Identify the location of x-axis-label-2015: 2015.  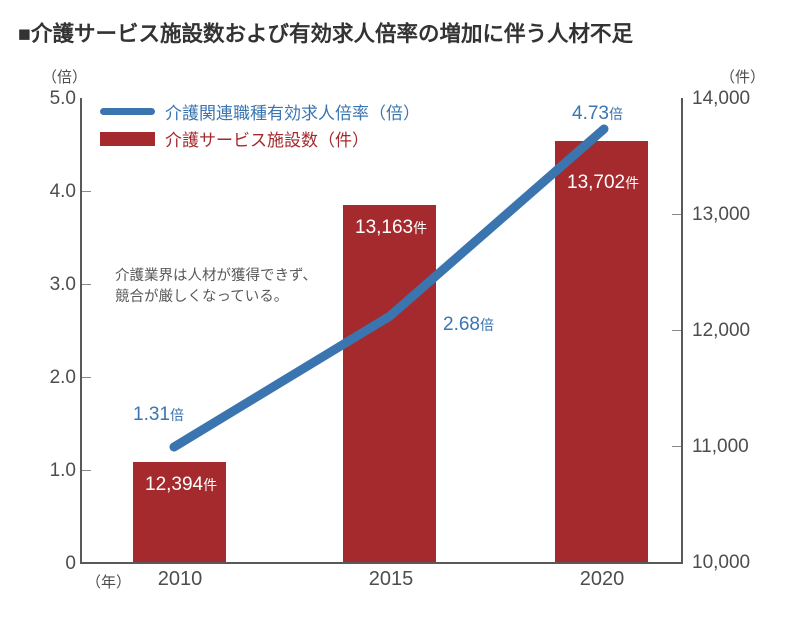
(391, 579).